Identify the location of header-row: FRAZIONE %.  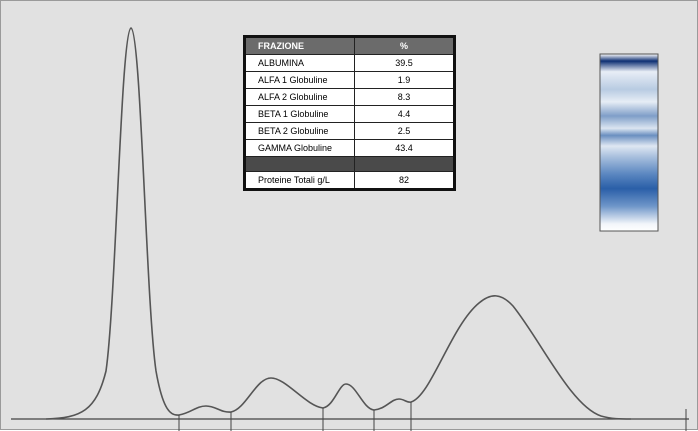
(349, 45).